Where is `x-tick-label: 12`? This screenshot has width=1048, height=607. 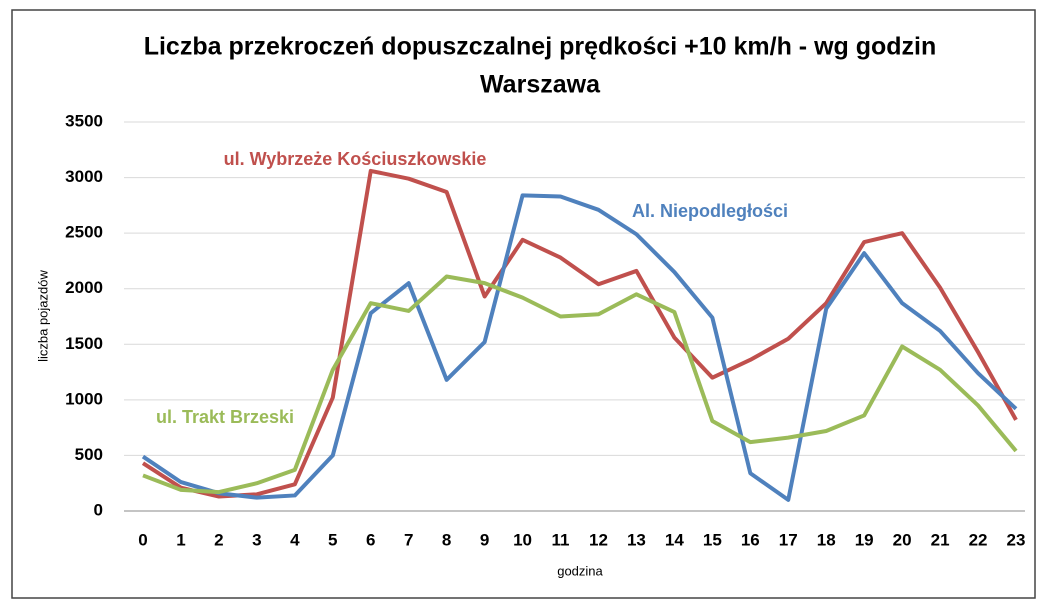
x-tick-label: 12 is located at coordinates (598, 539).